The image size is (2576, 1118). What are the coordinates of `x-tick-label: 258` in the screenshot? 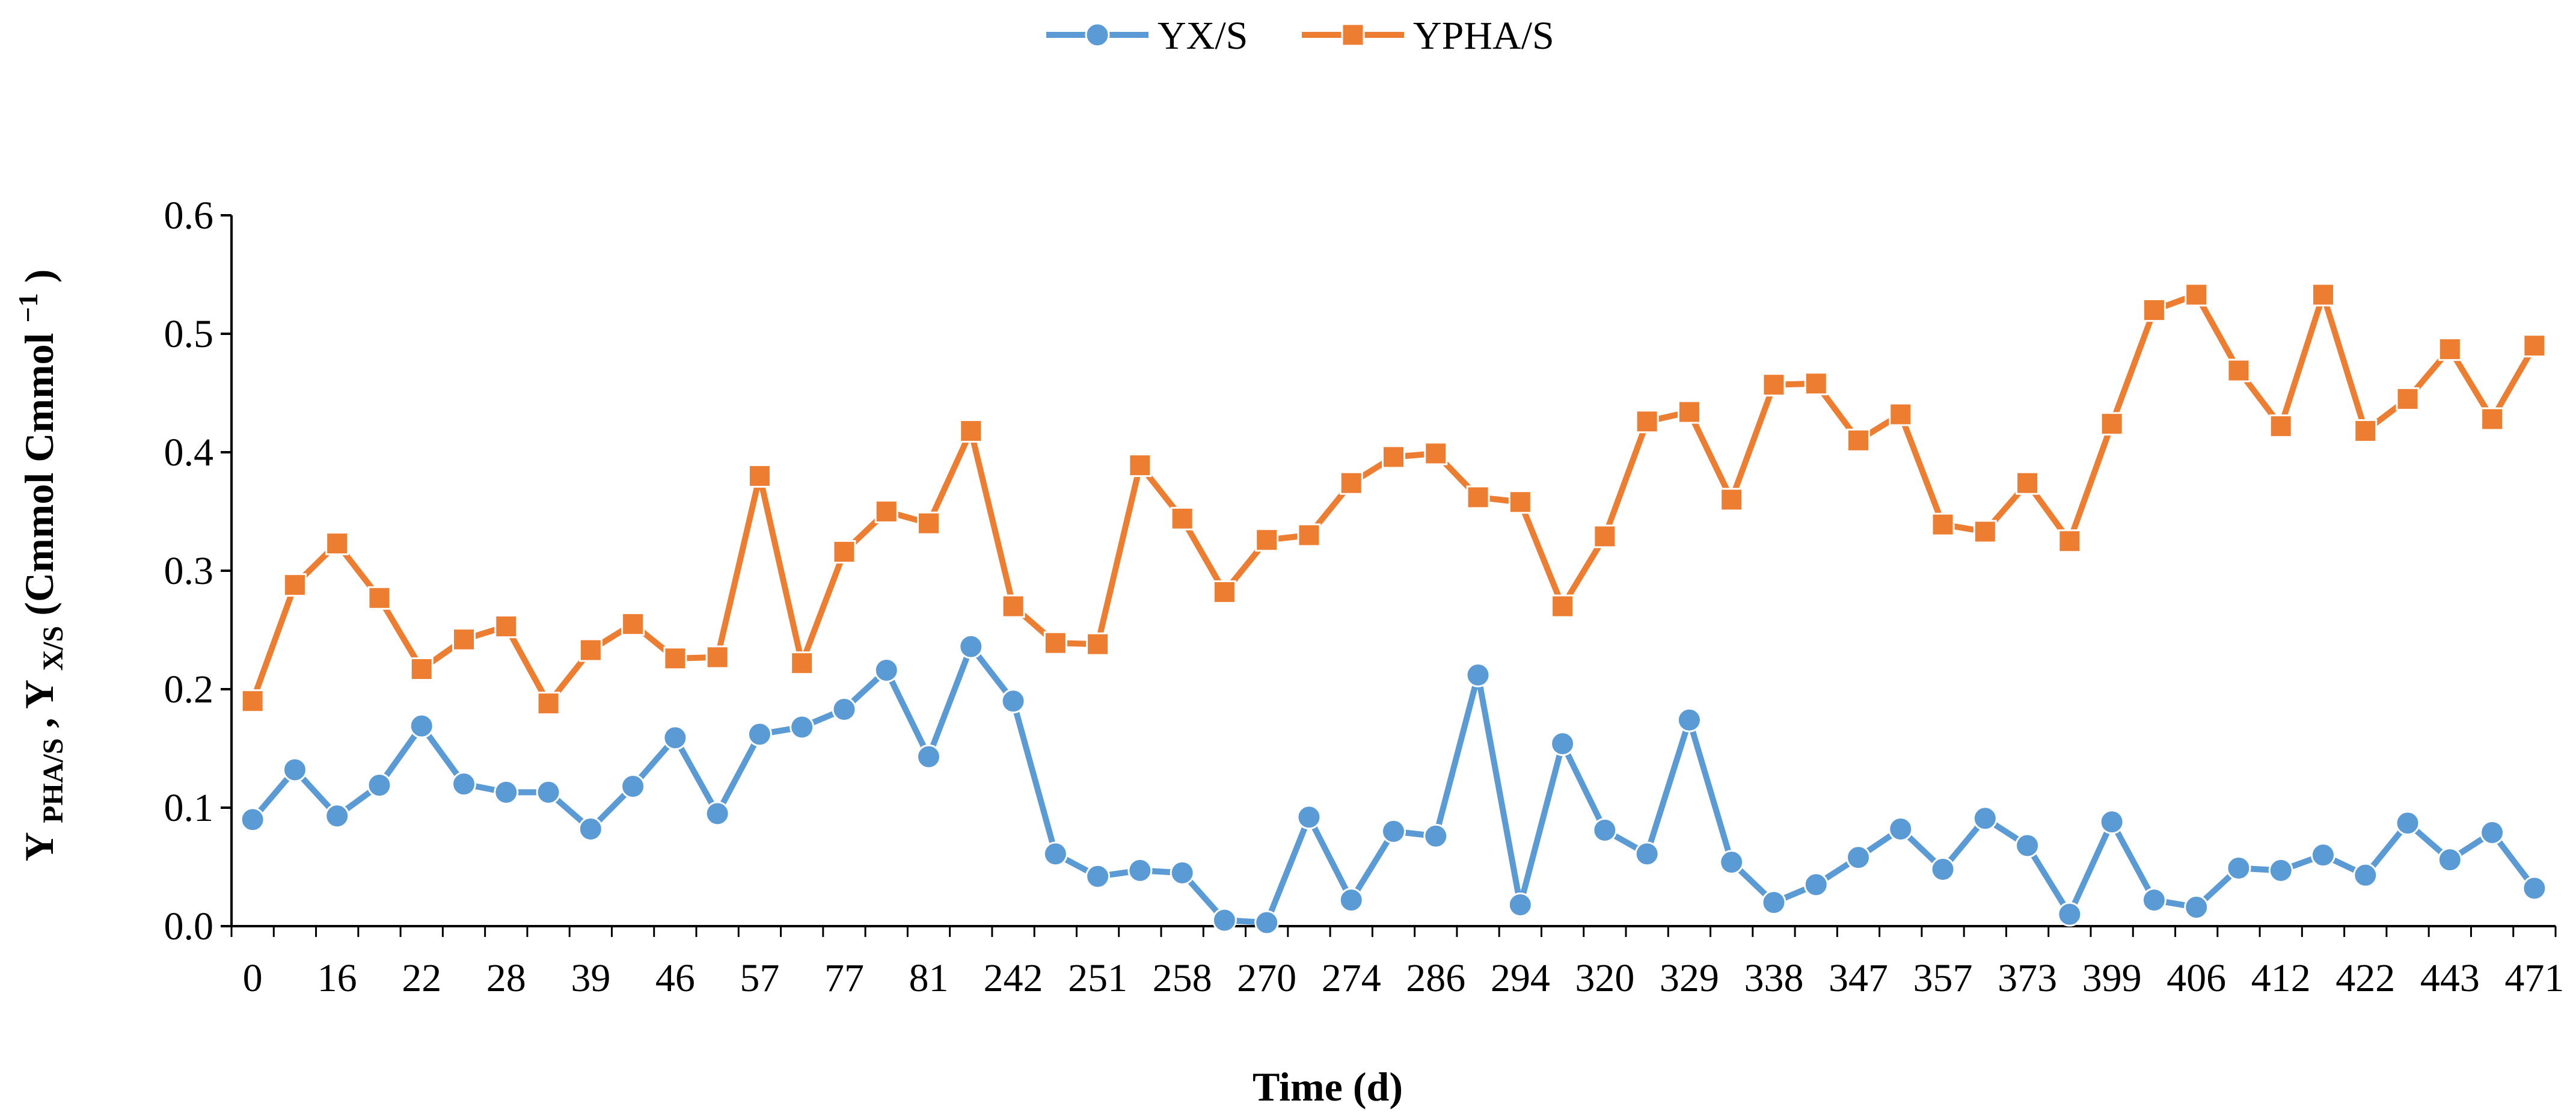 It's located at (1182, 978).